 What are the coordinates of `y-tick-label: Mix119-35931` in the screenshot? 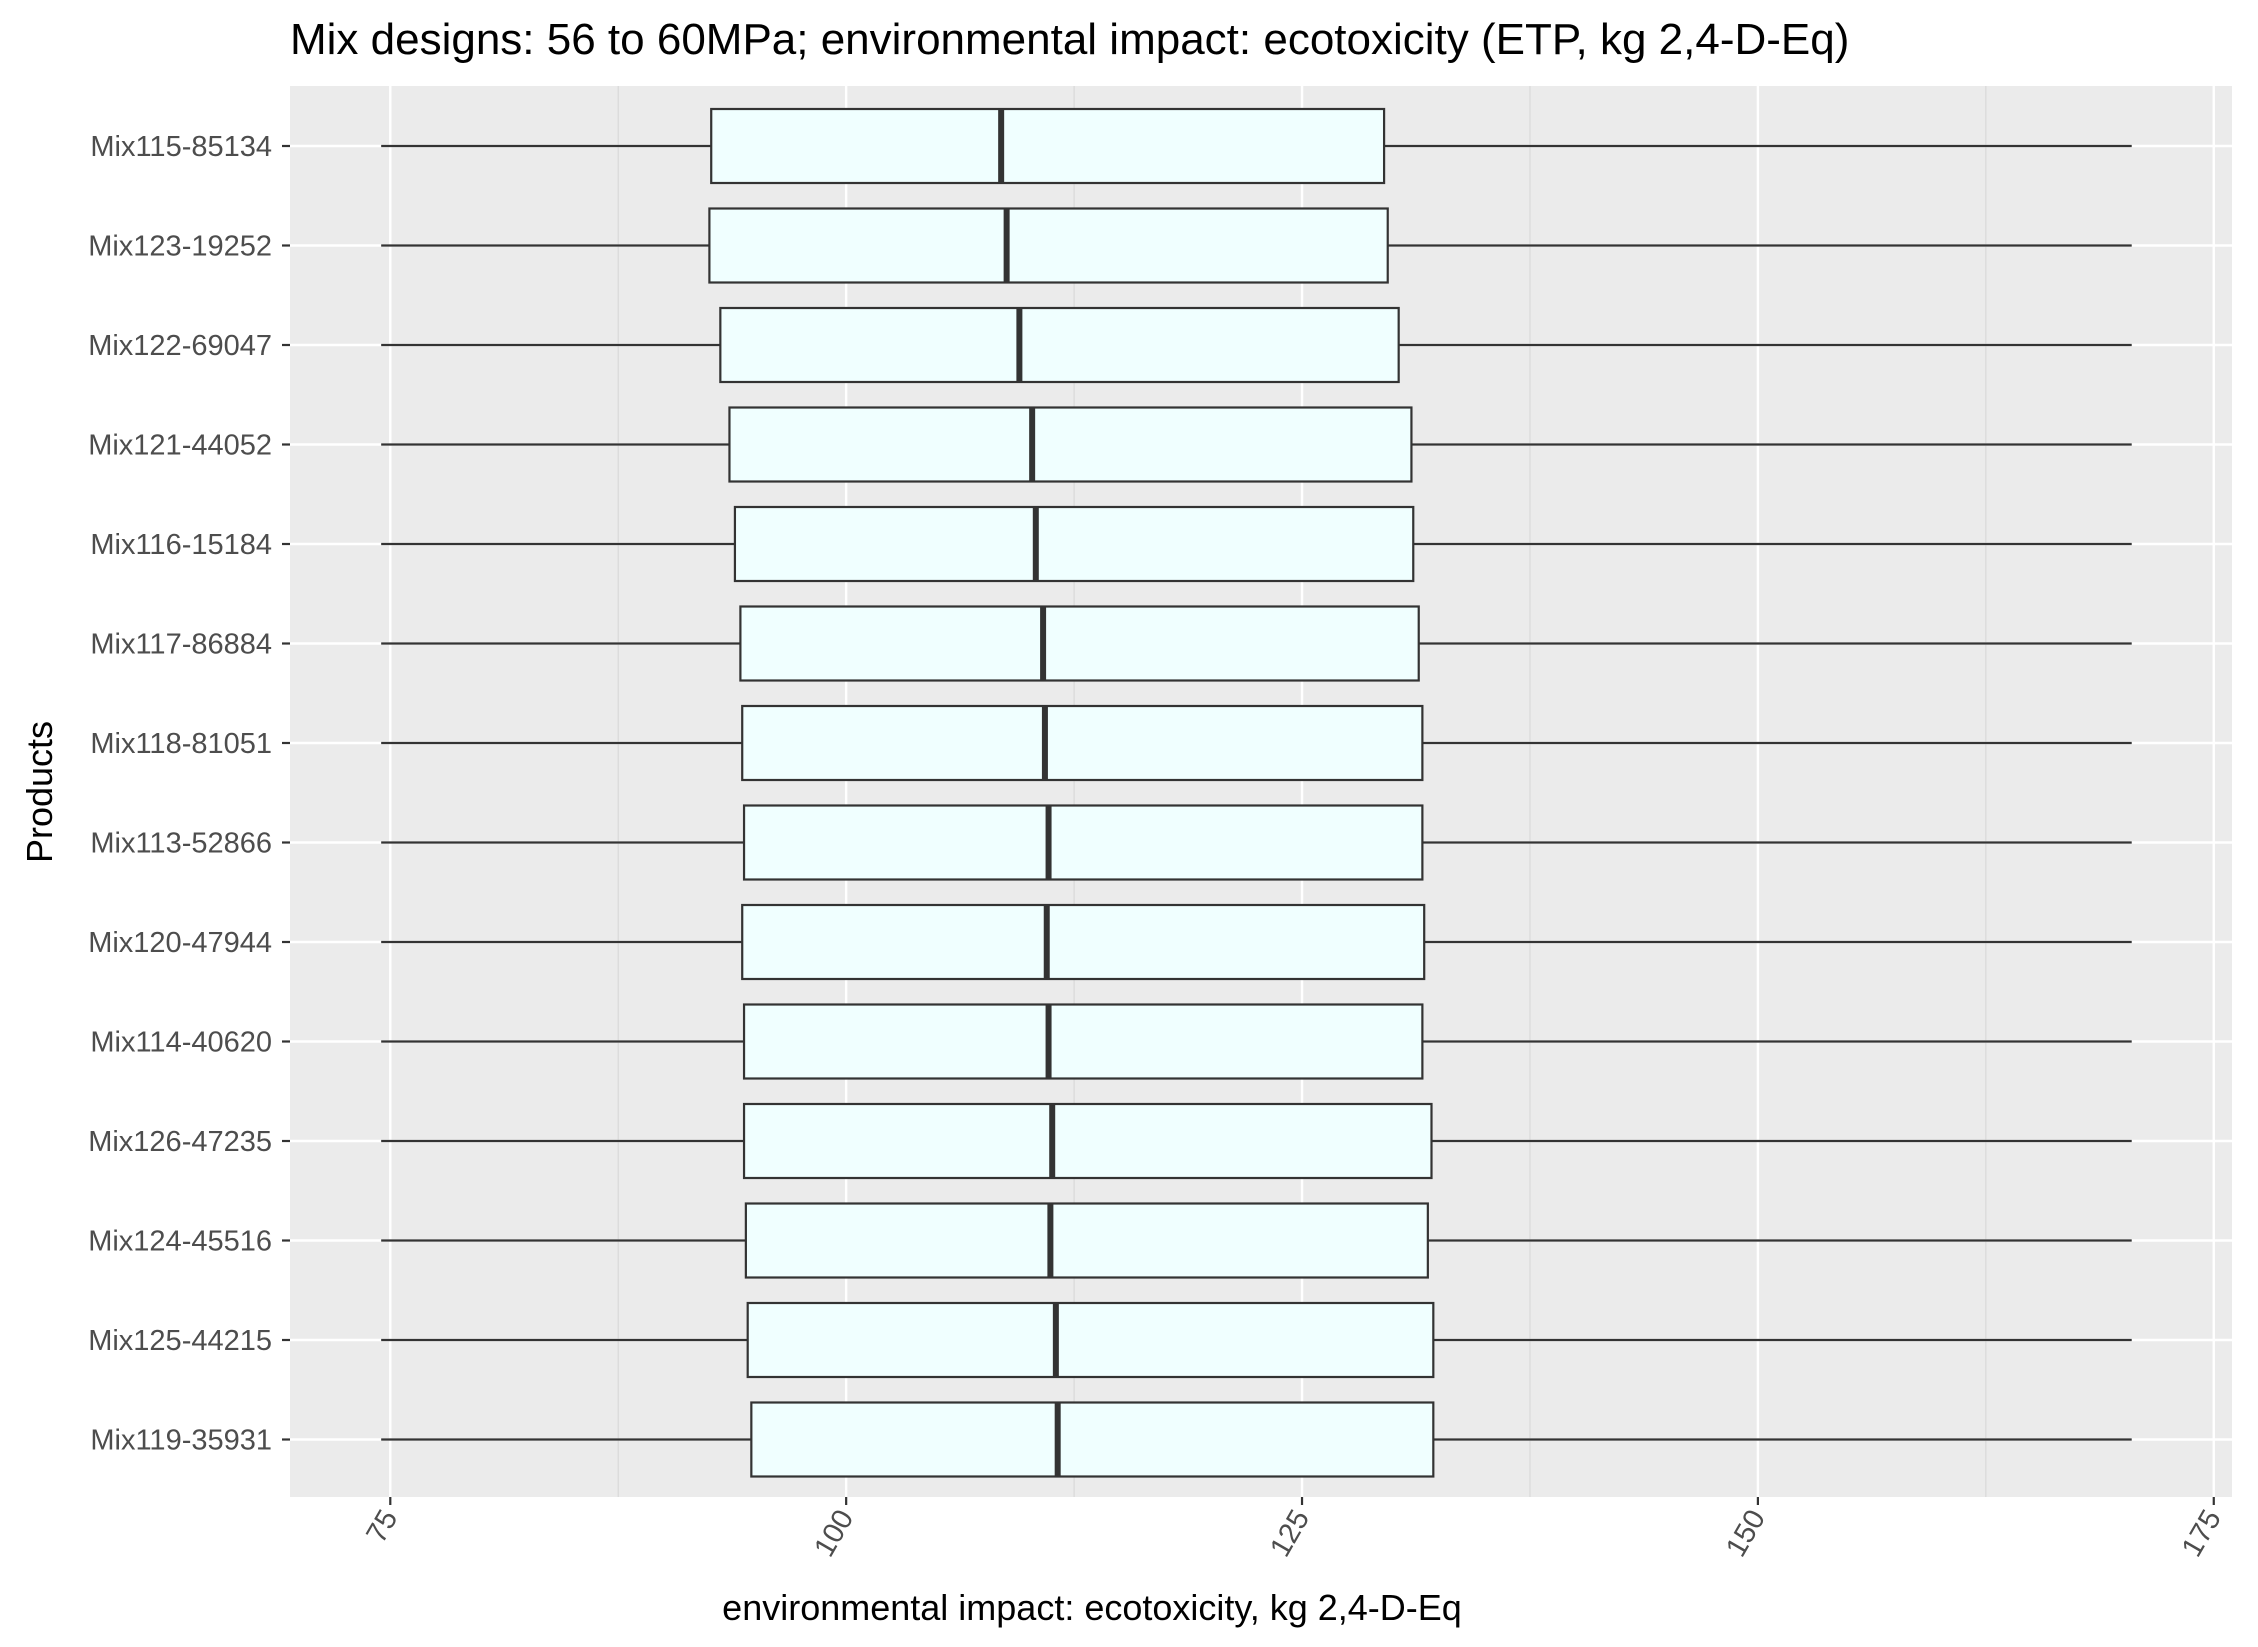 It's located at (181, 1441).